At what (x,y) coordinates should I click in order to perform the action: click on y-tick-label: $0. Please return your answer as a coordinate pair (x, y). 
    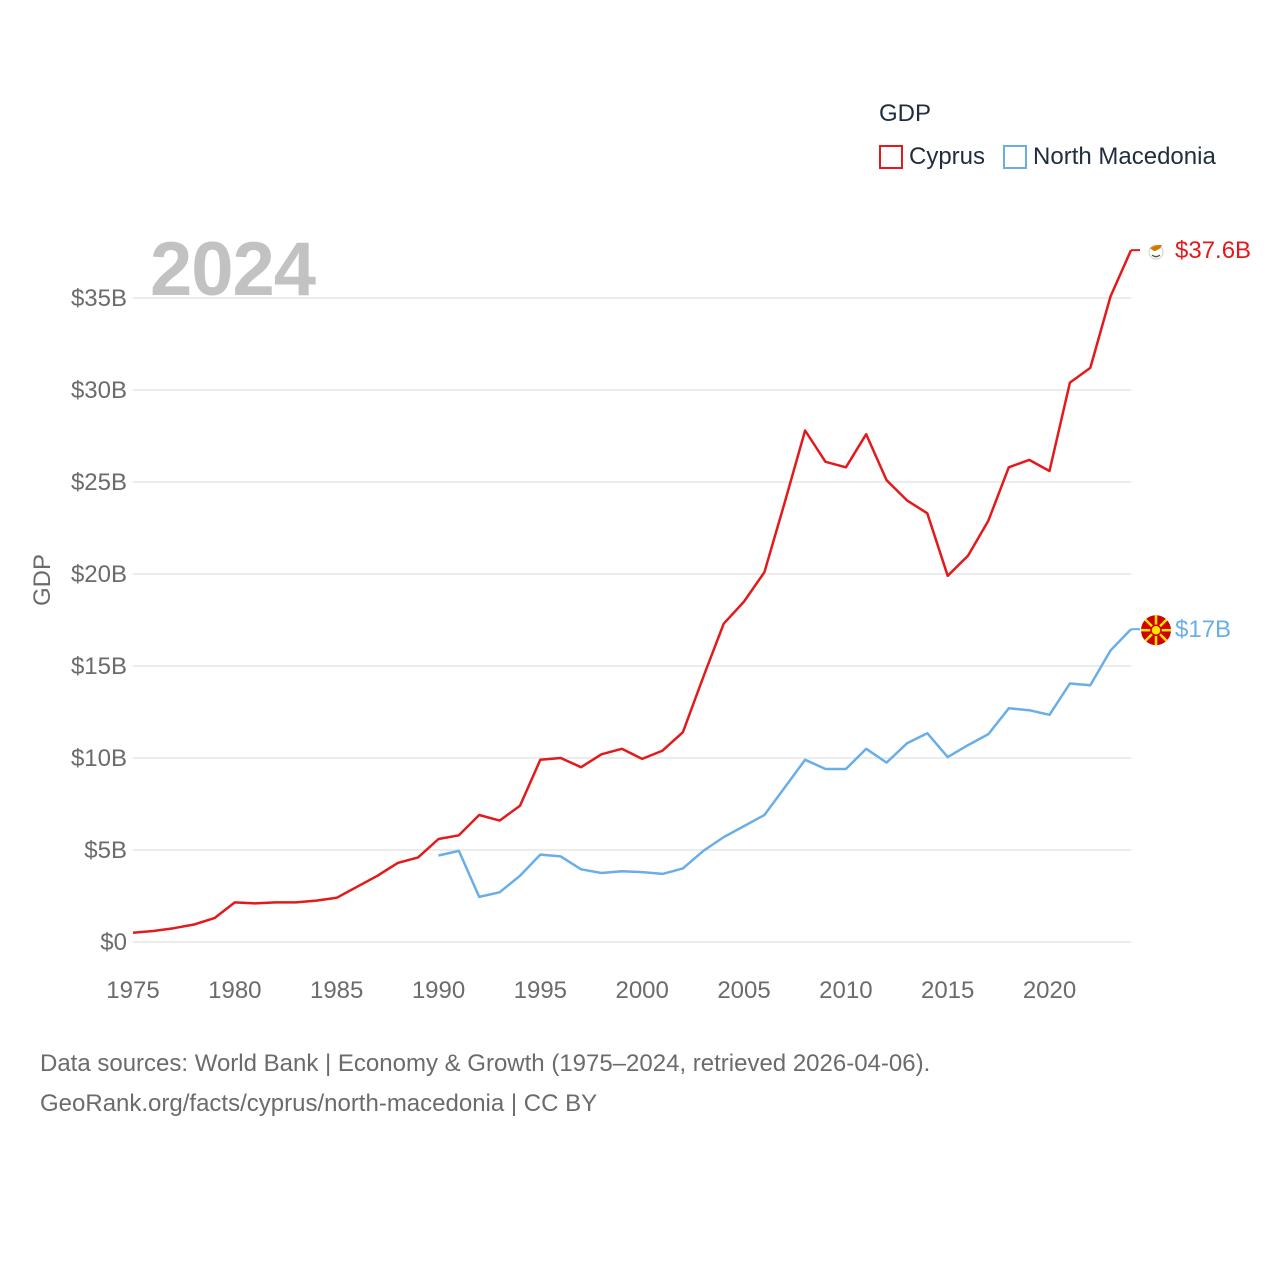
    Looking at the image, I should click on (113, 942).